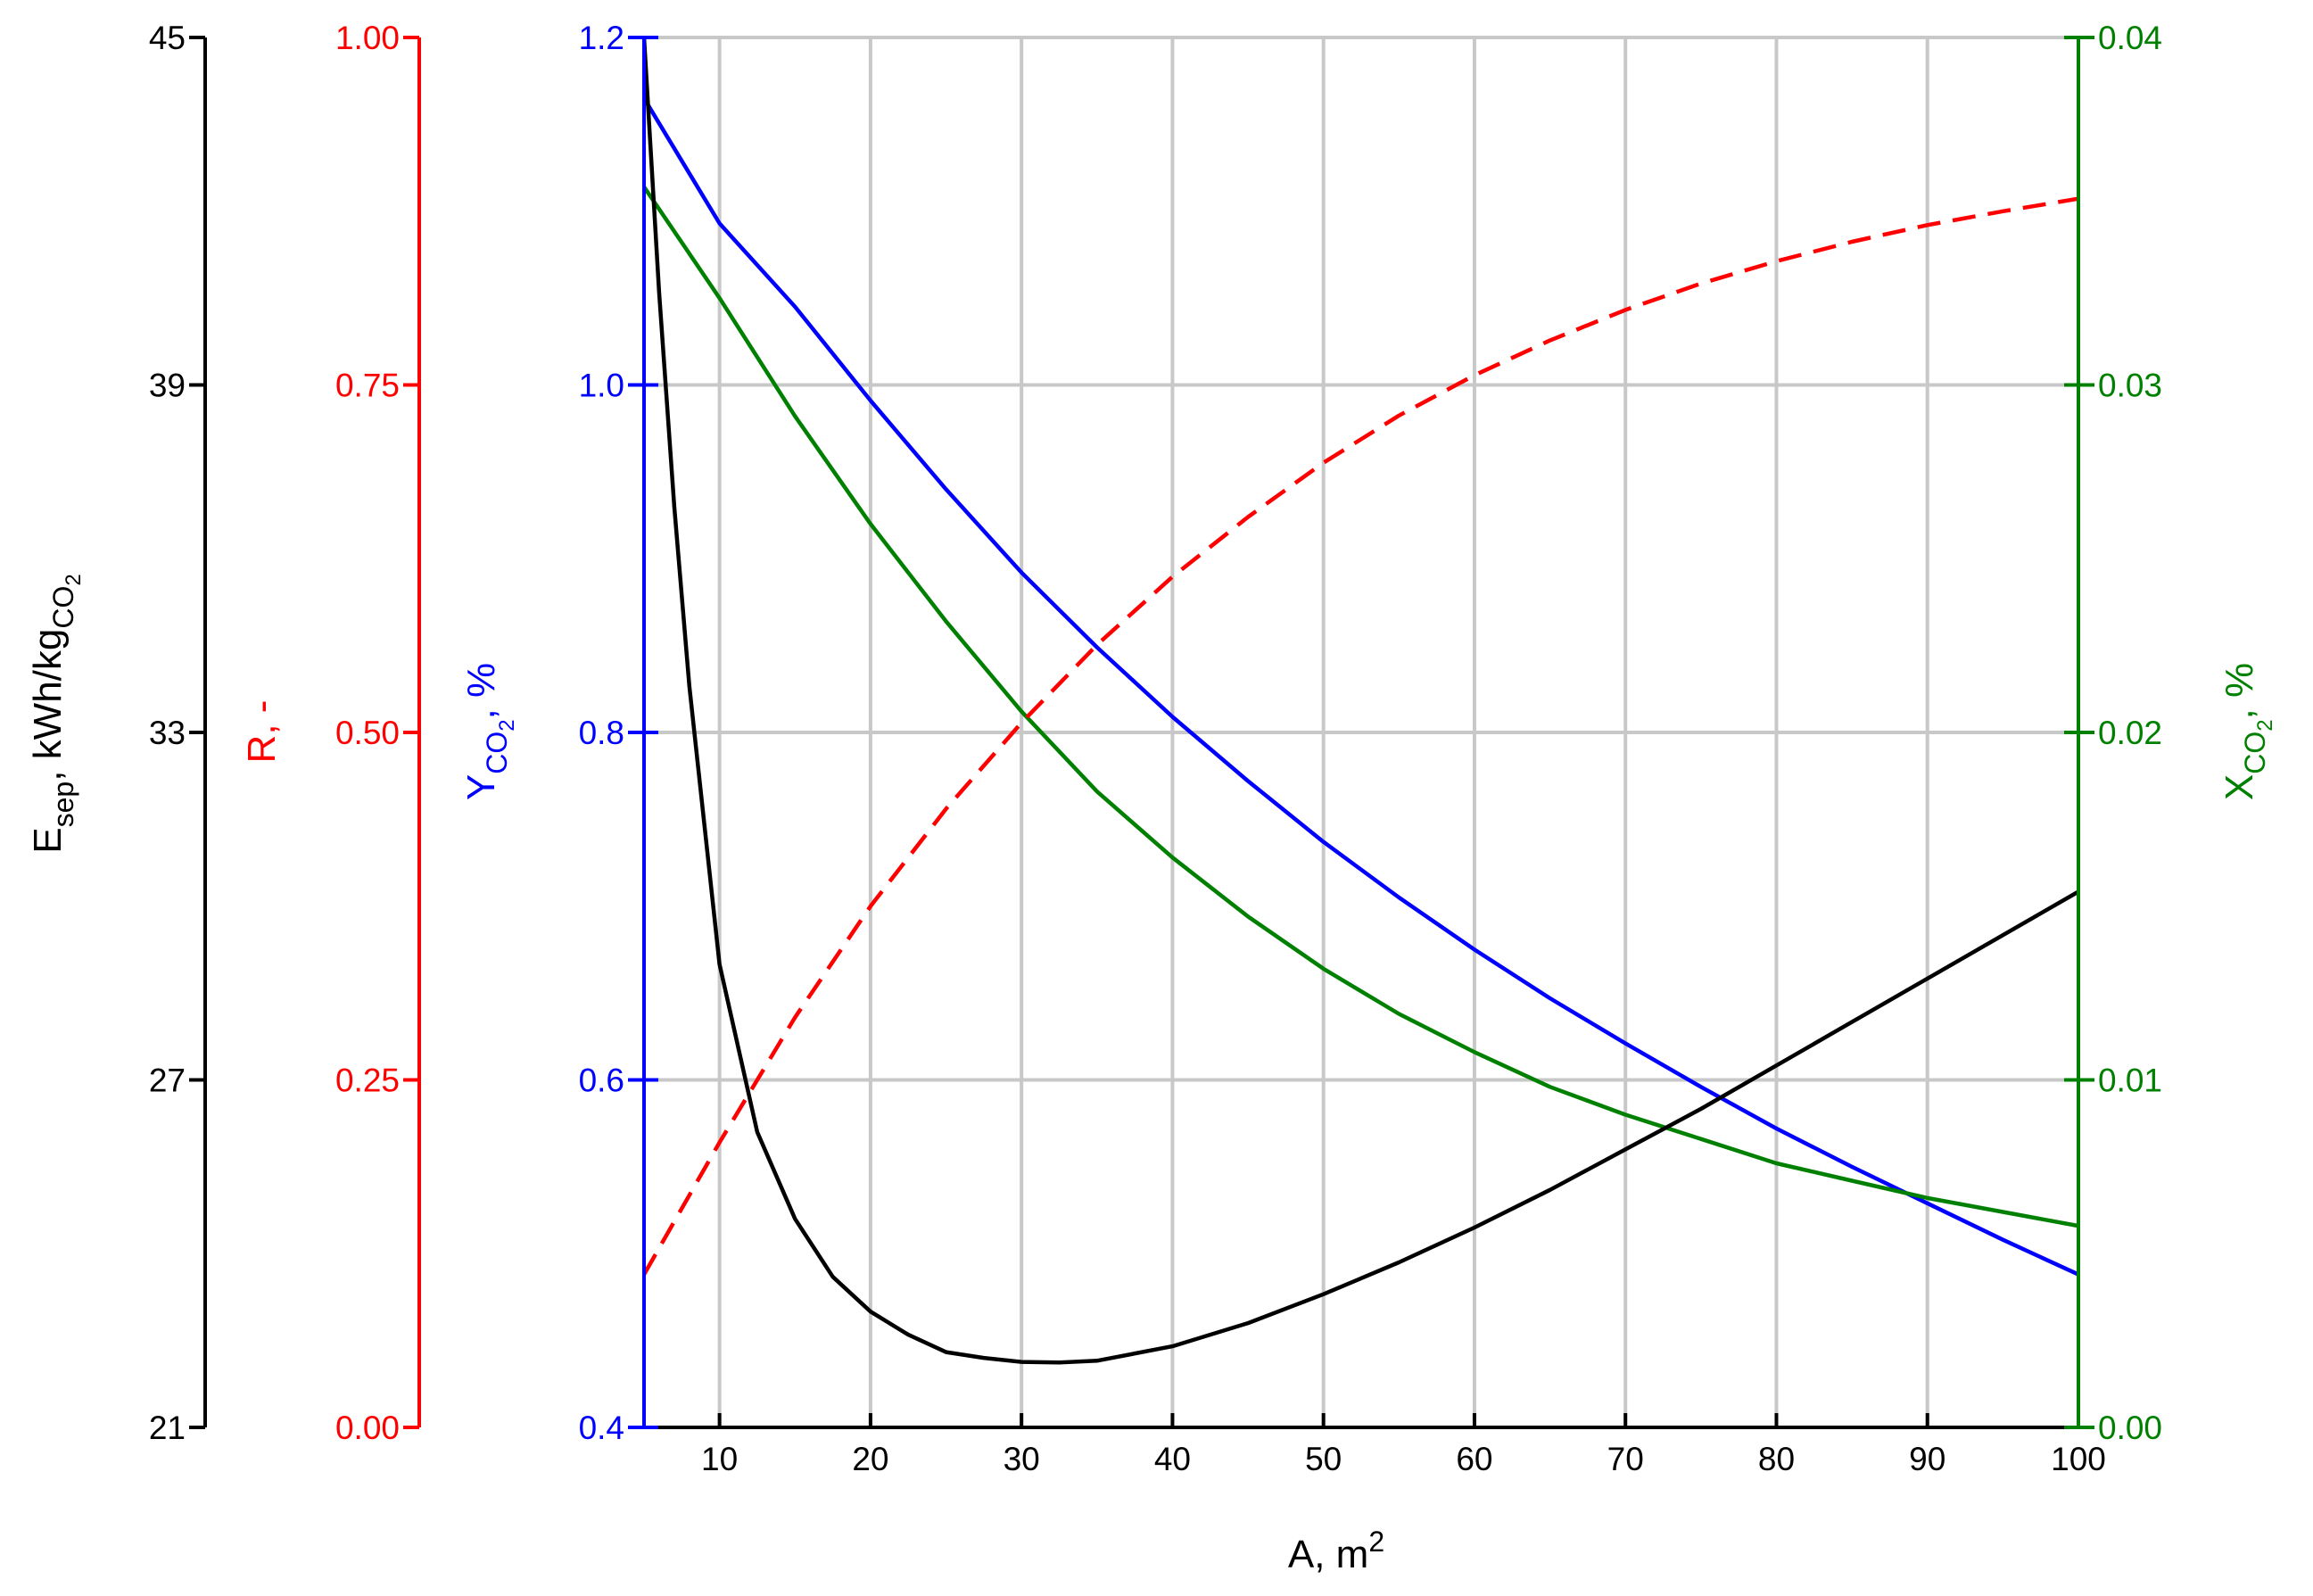 This screenshot has height=1596, width=2313. Describe the element at coordinates (48, 705) in the screenshot. I see `e-axis-title-rest: , kWh/kg` at that location.